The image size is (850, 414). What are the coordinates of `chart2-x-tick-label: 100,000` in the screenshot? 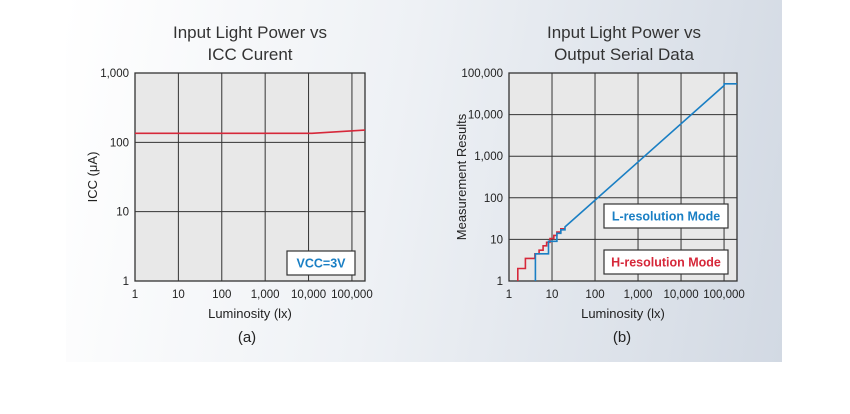 It's located at (724, 295).